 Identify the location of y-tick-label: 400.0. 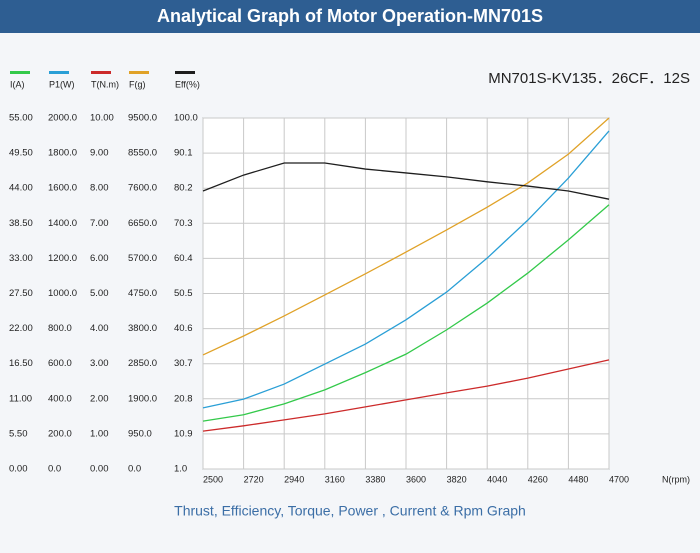
(60, 398).